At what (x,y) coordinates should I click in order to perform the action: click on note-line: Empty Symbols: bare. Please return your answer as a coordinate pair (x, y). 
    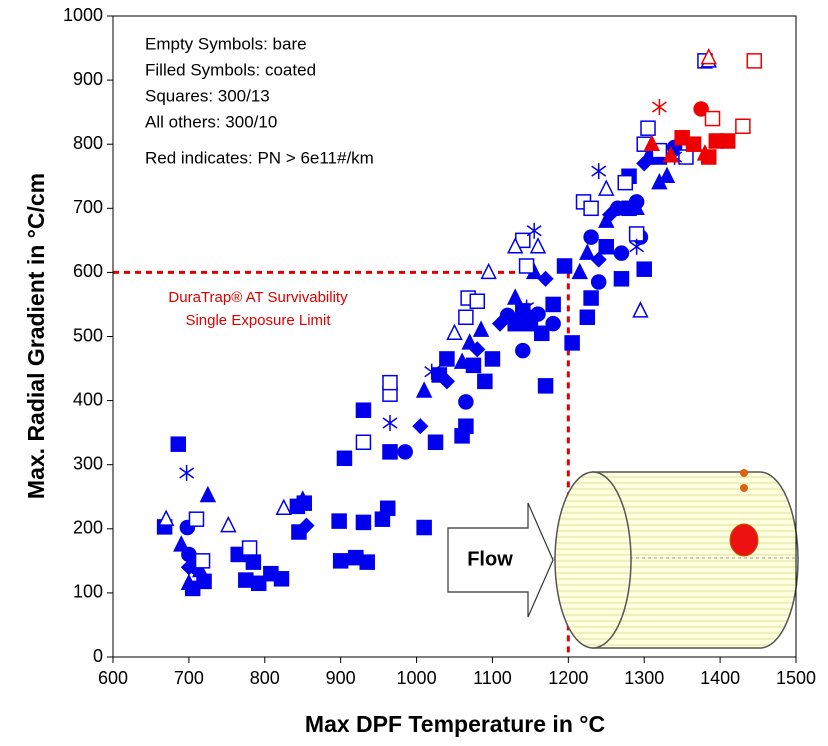
    Looking at the image, I should click on (226, 43).